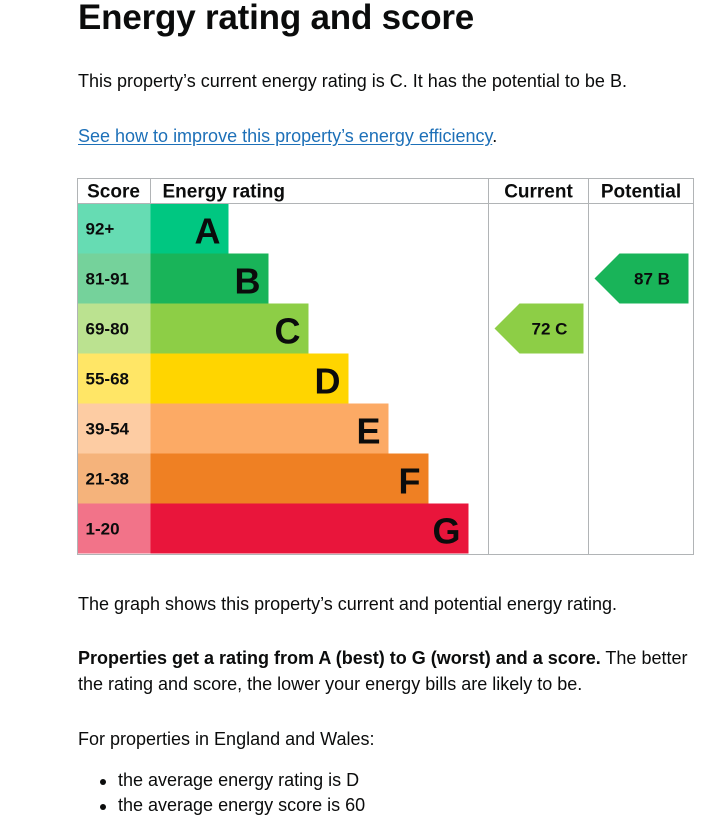 The height and width of the screenshot is (833, 721). I want to click on list-item: the average energy rating is D, so click(221, 780).